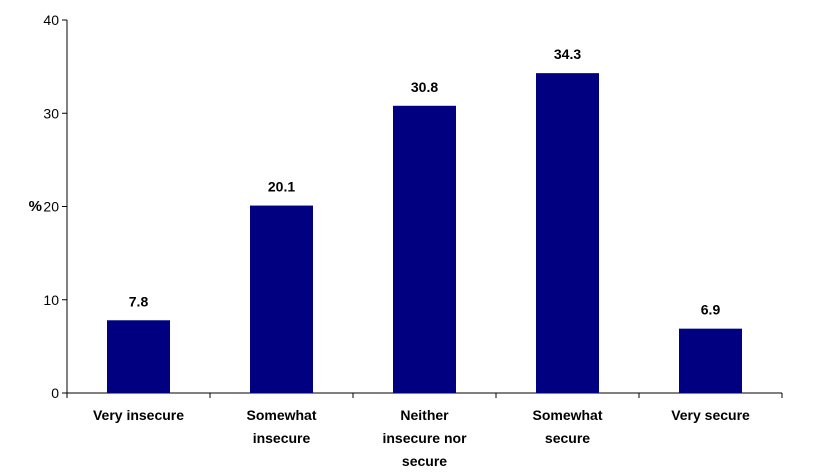  I want to click on data-label: 7.8, so click(139, 301).